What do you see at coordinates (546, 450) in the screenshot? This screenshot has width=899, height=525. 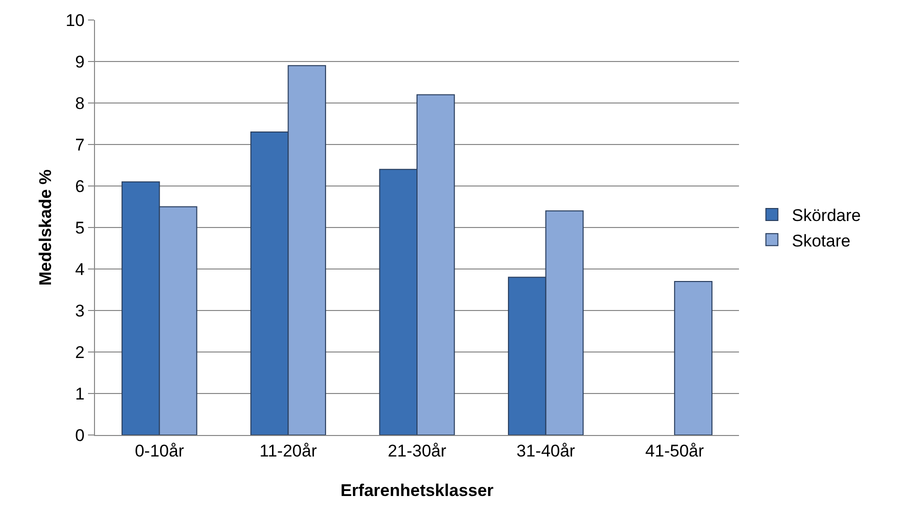 I see `x-tick-label: 31-40år` at bounding box center [546, 450].